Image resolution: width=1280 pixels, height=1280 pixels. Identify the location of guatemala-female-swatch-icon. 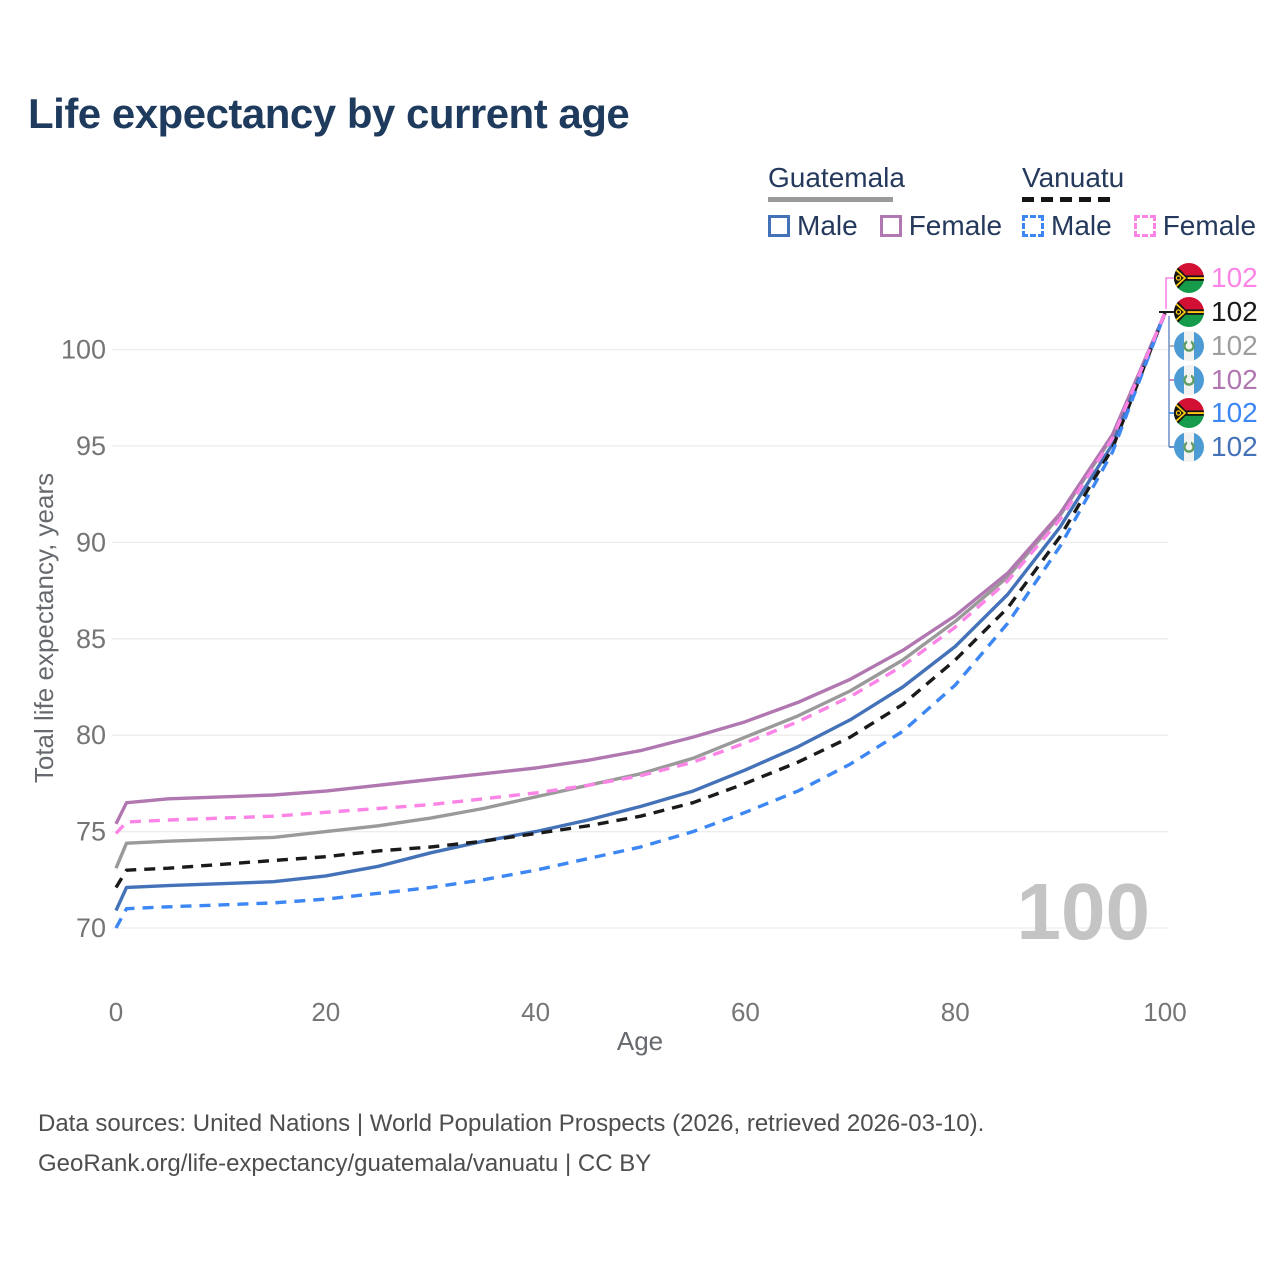
(890, 226).